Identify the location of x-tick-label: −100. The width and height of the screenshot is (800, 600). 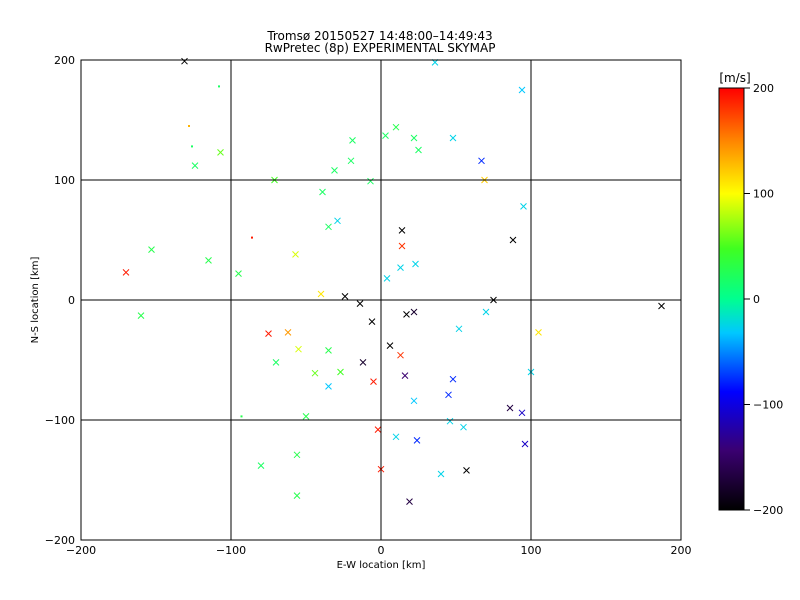
(231, 550).